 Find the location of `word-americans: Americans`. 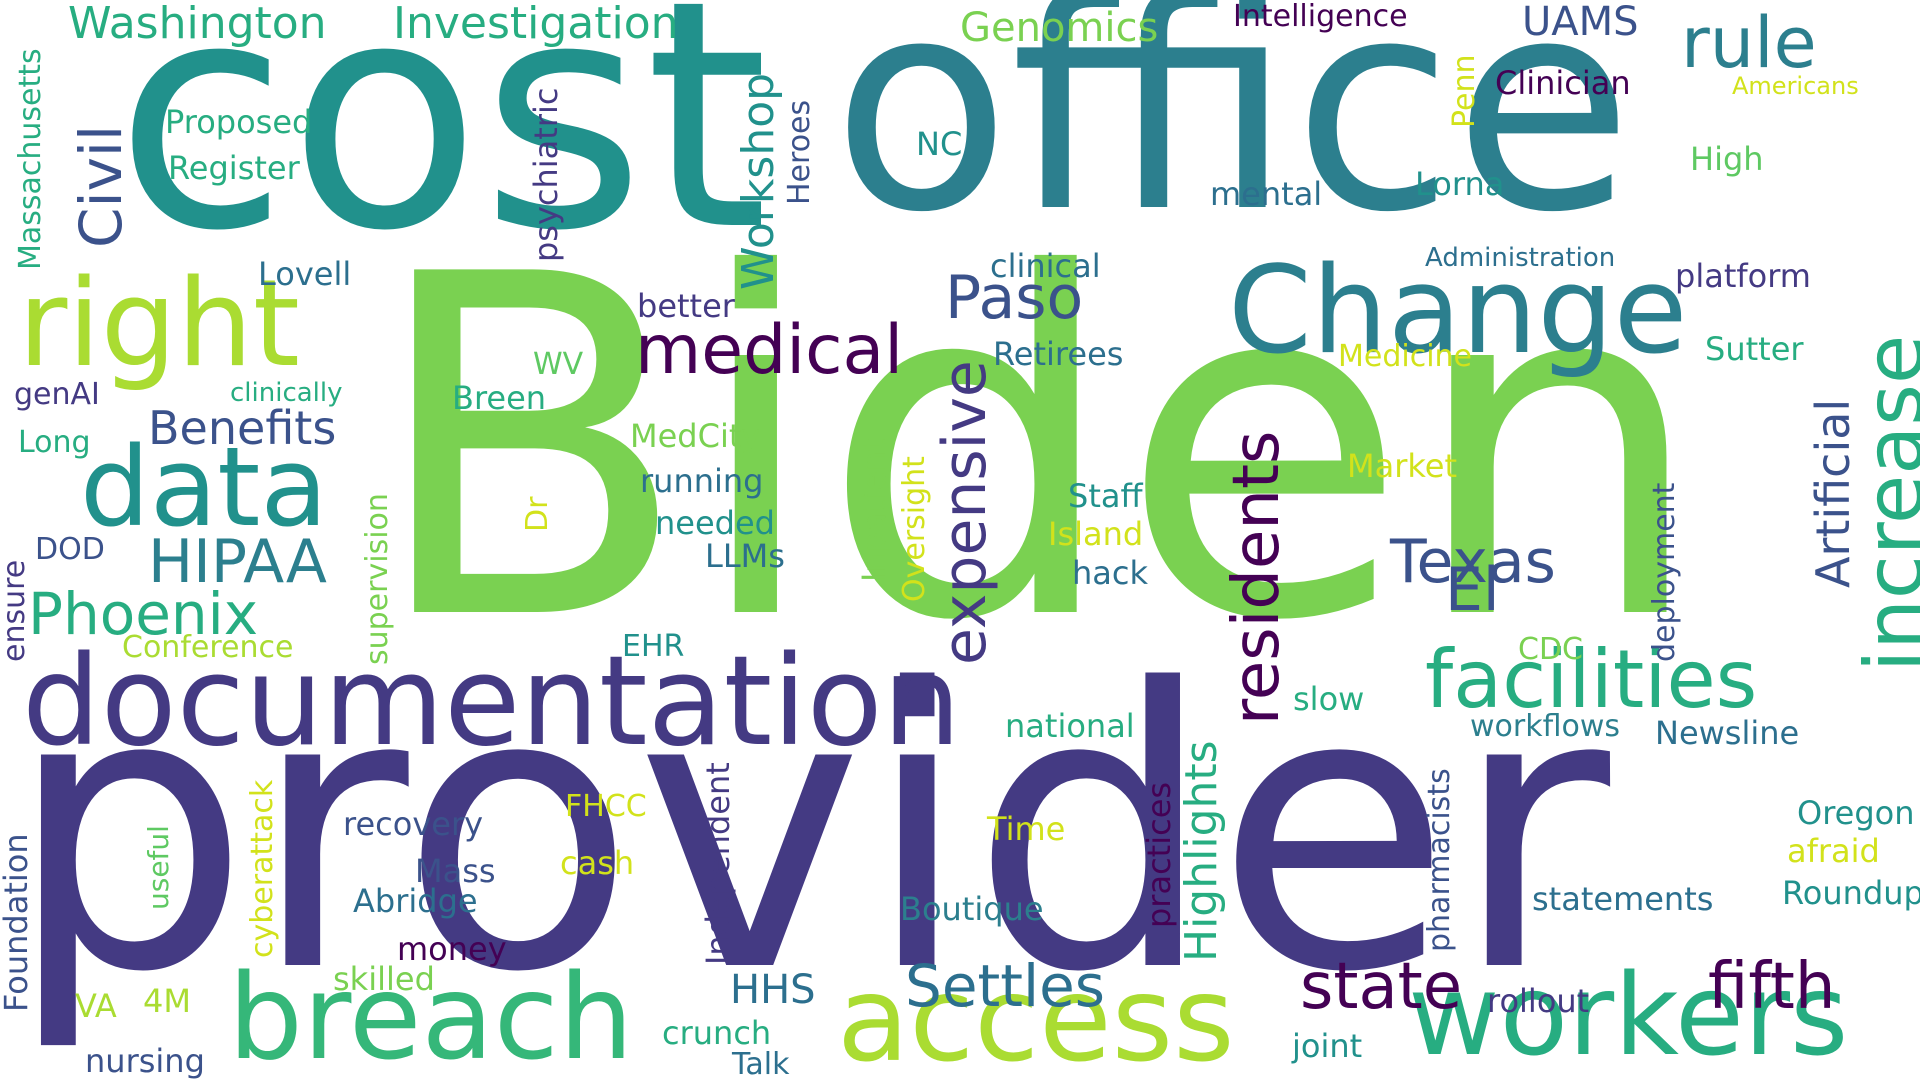

word-americans: Americans is located at coordinates (1795, 86).